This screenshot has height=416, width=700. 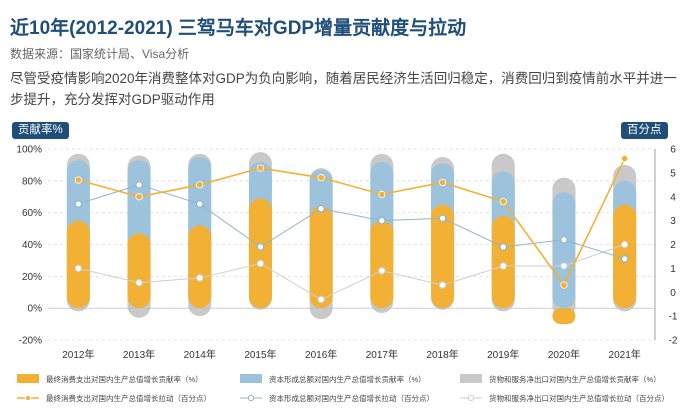 What do you see at coordinates (564, 354) in the screenshot?
I see `x-tick-label: 2020年` at bounding box center [564, 354].